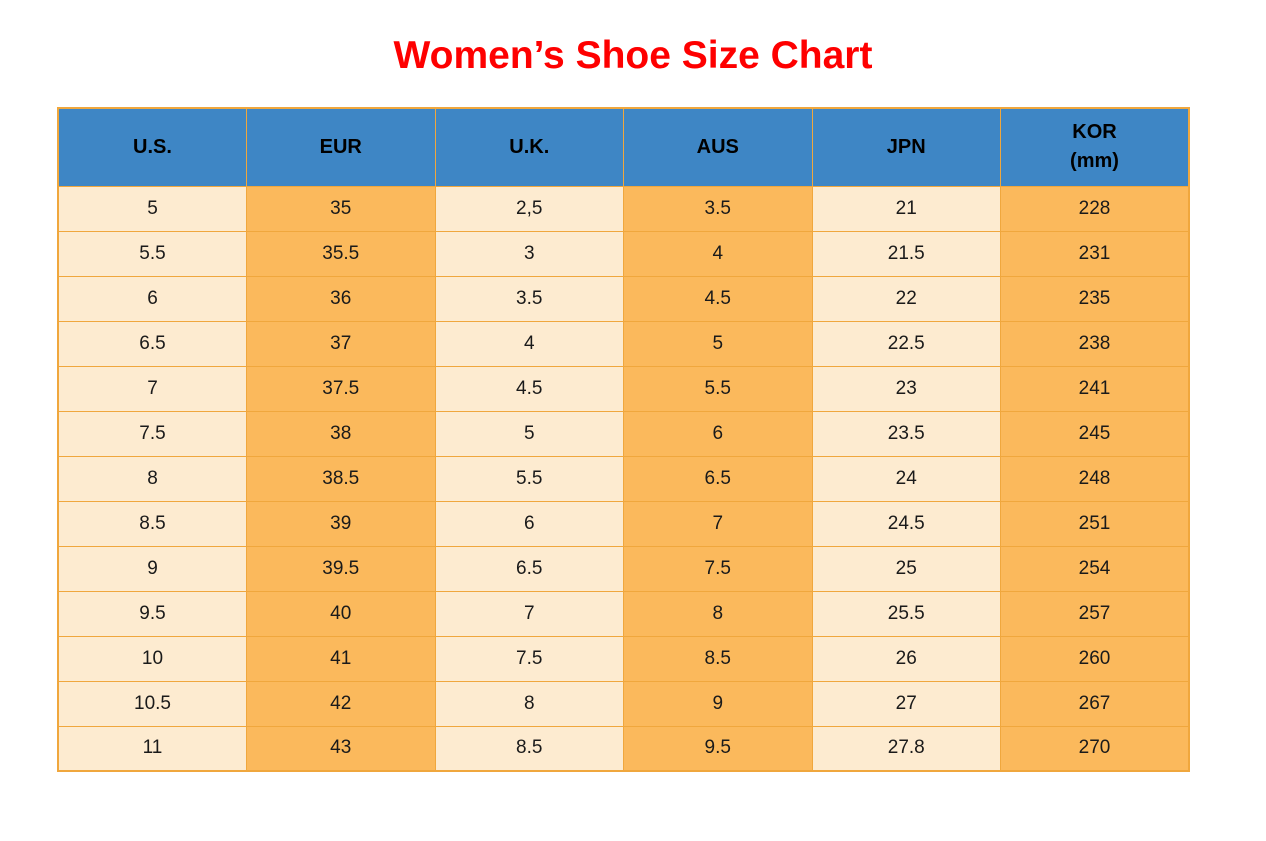 The image size is (1266, 841). Describe the element at coordinates (717, 146) in the screenshot. I see `column-header-line: AUS` at that location.